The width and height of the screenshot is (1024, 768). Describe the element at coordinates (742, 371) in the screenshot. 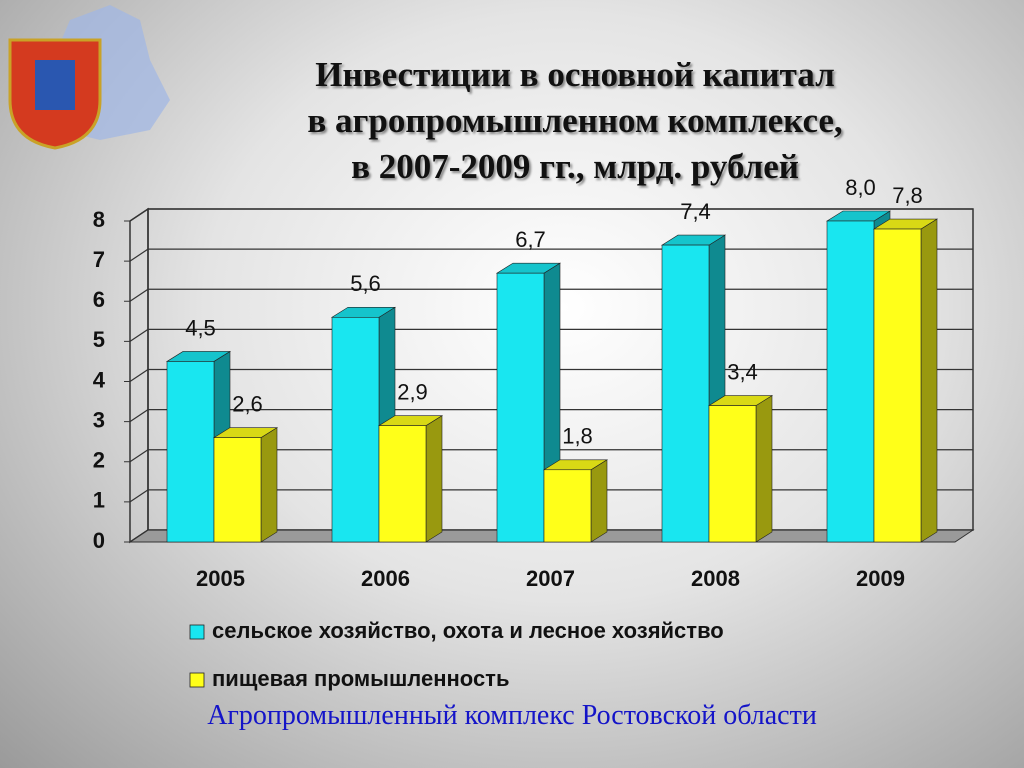

I see `value-label: 3,4` at that location.